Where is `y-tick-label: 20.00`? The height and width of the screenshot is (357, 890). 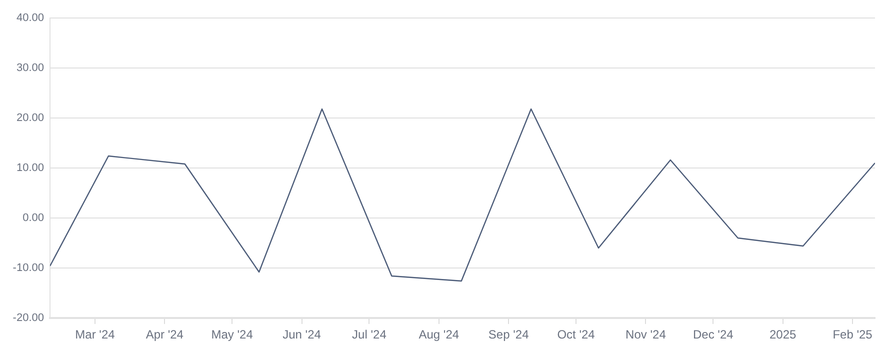
y-tick-label: 20.00 is located at coordinates (30, 118).